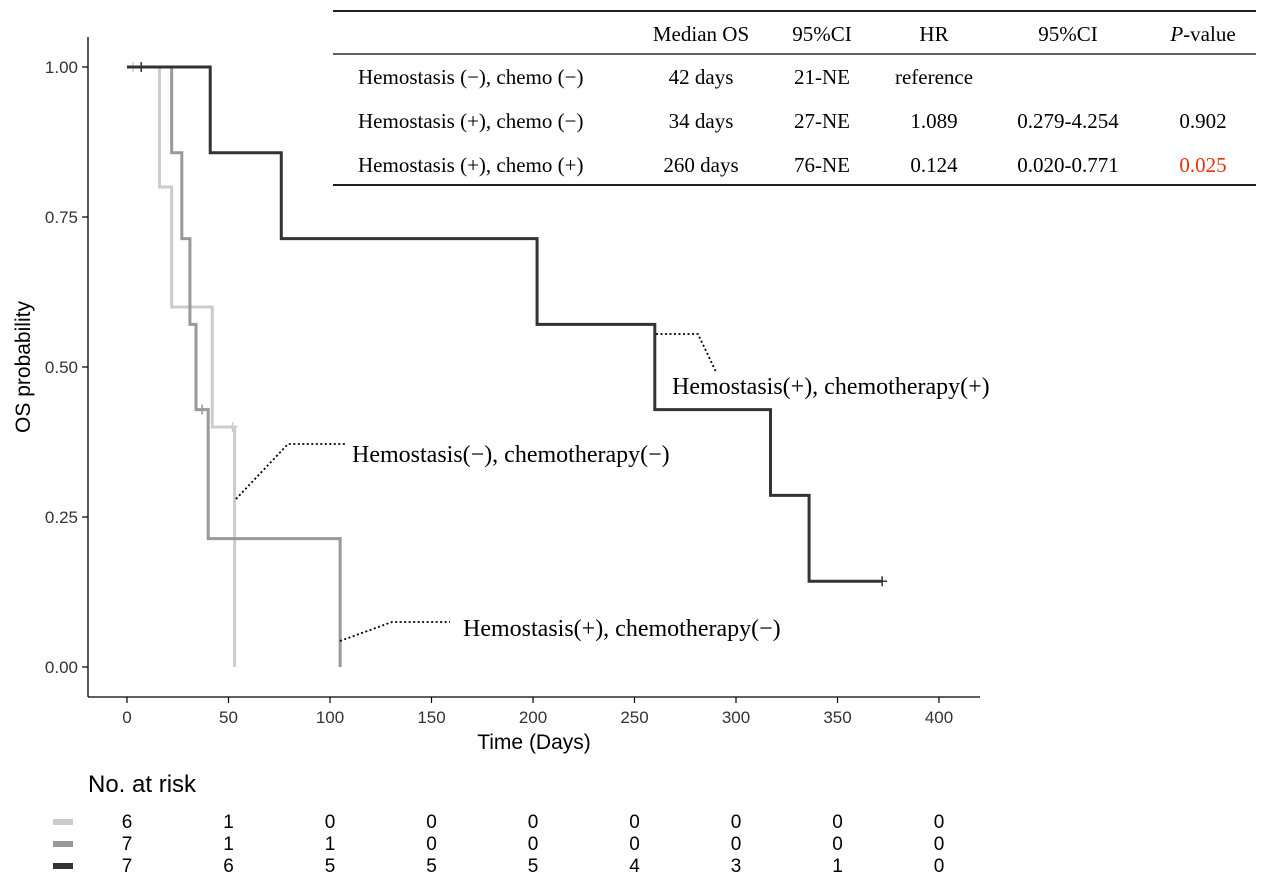 This screenshot has width=1264, height=878. What do you see at coordinates (939, 717) in the screenshot?
I see `x-tick-label: 400` at bounding box center [939, 717].